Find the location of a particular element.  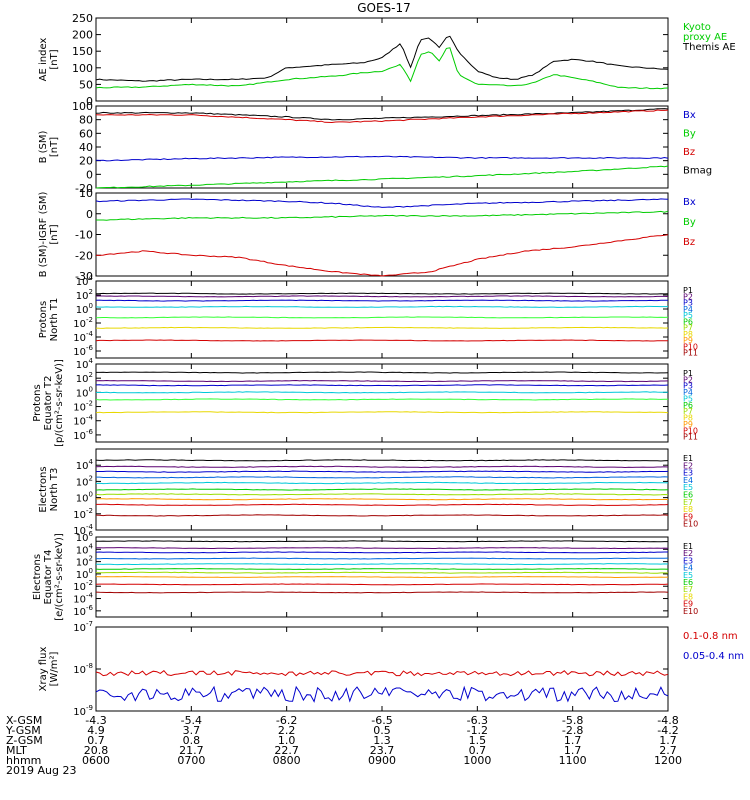

y-axis-label: Equator T4 is located at coordinates (48, 577).